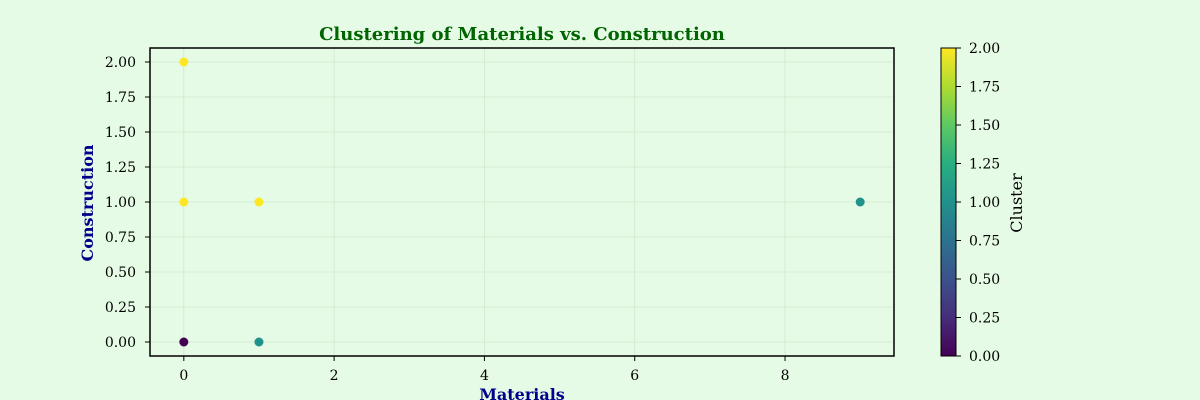 The width and height of the screenshot is (1200, 400). What do you see at coordinates (984, 319) in the screenshot?
I see `colorbar-tick-label: 0.25` at bounding box center [984, 319].